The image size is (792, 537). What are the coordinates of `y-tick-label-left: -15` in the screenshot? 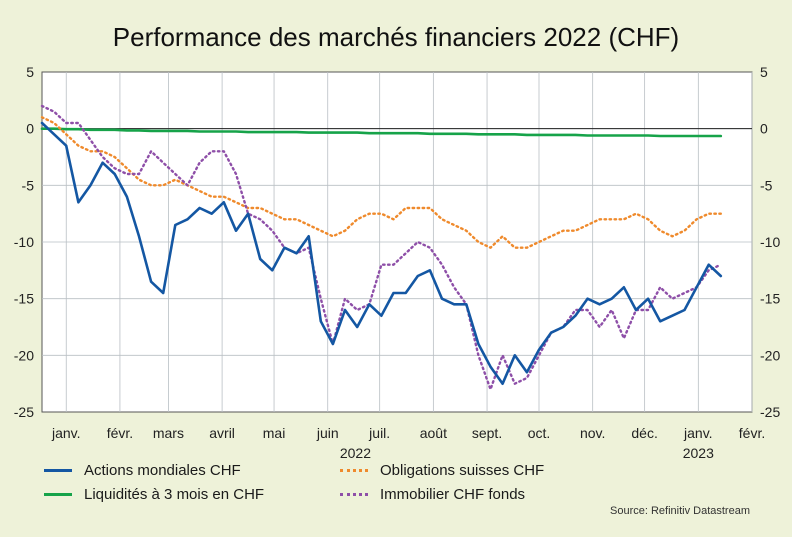 It's located at (24, 299).